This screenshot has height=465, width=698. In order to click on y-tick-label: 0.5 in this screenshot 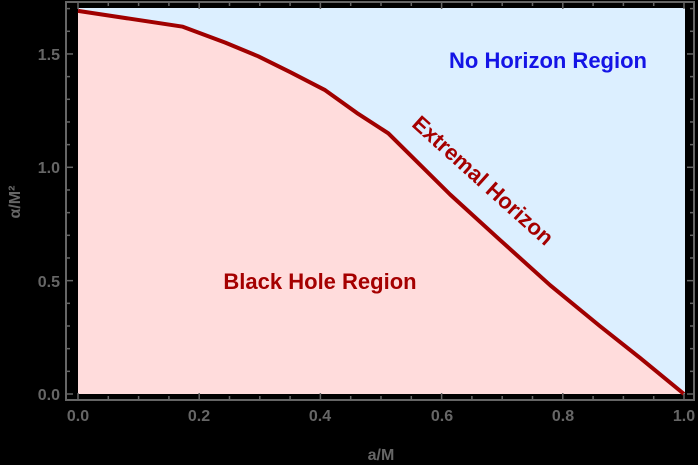, I will do `click(49, 282)`.